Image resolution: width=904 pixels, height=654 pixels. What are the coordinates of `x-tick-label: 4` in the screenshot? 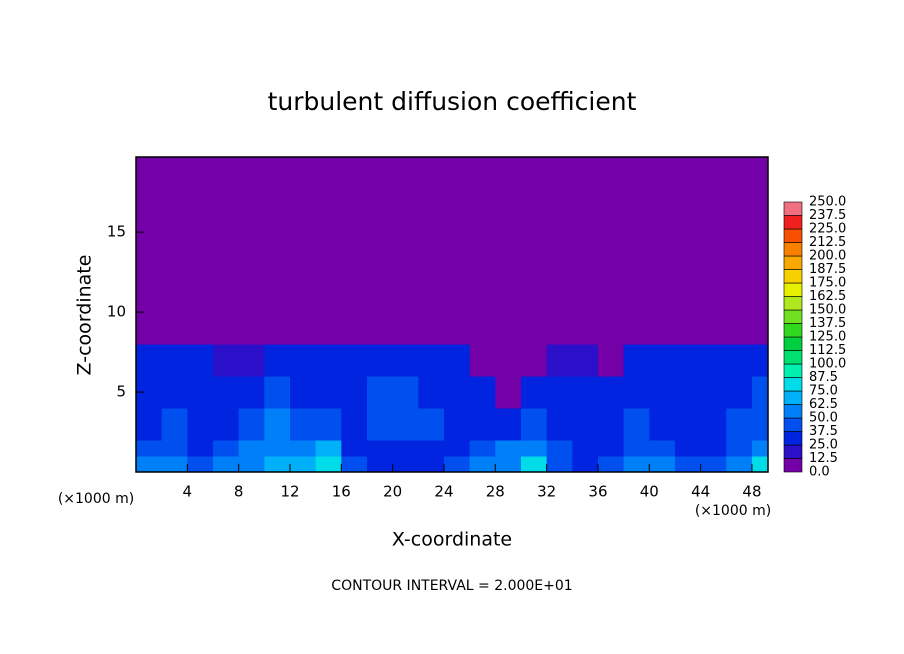 It's located at (188, 492).